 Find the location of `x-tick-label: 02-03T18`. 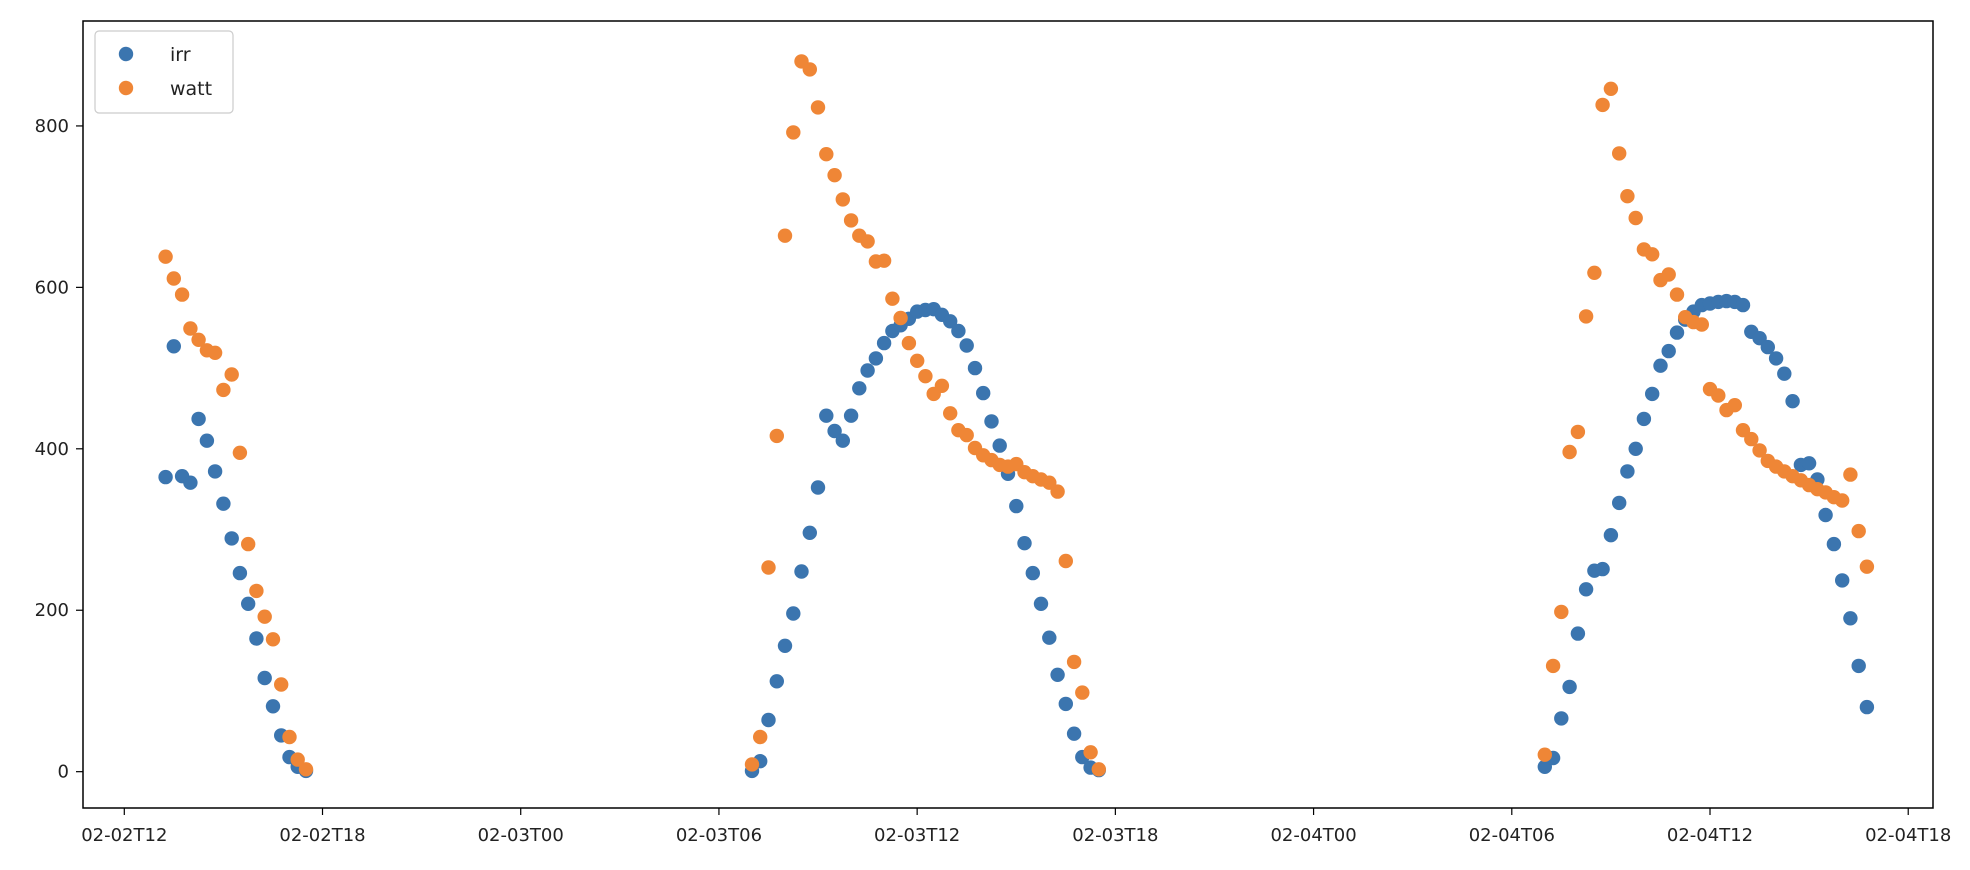

x-tick-label: 02-03T18 is located at coordinates (1115, 835).